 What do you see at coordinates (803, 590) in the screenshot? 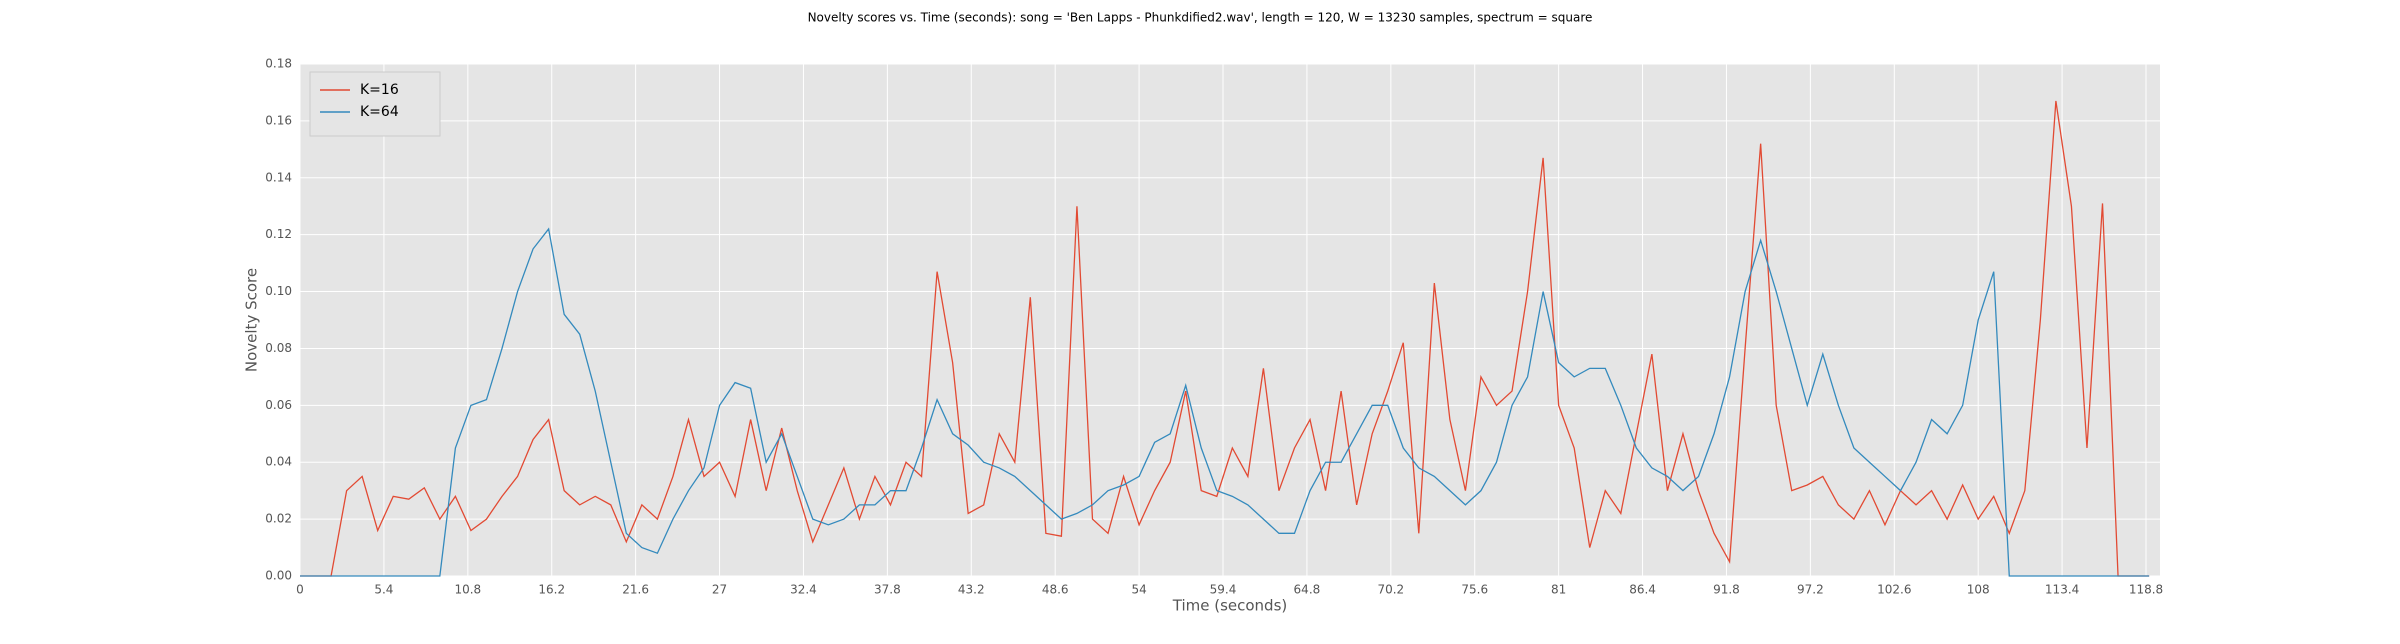
I see `x-tick-label: 32.4` at bounding box center [803, 590].